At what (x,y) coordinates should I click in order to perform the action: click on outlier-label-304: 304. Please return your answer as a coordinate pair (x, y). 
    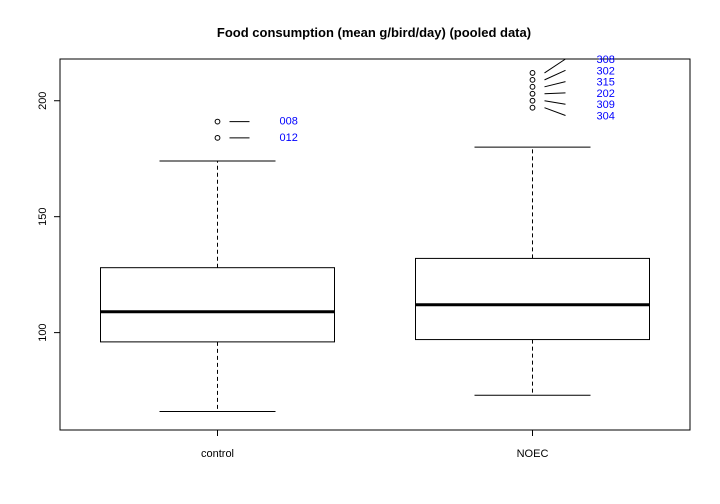
    Looking at the image, I should click on (606, 117).